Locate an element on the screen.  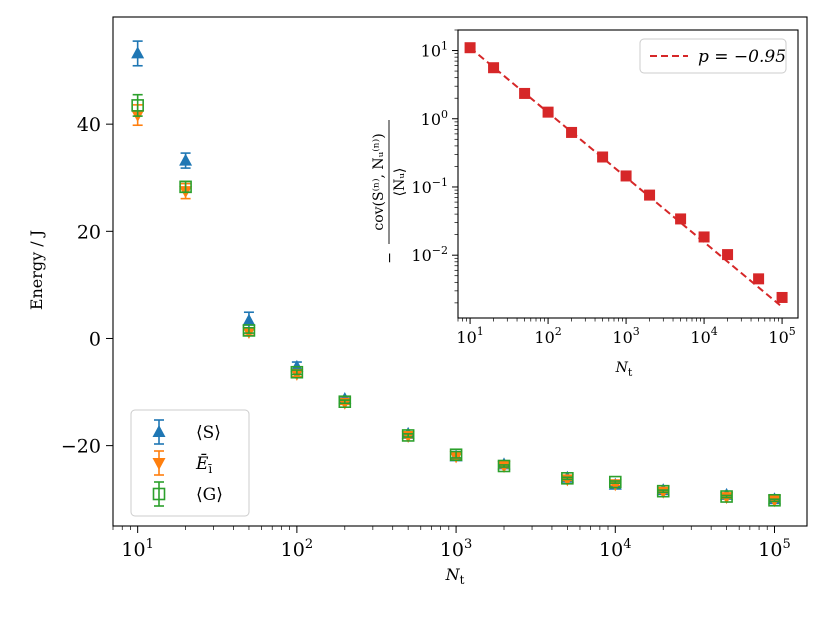
inset-y-tick-label: 10⁻² is located at coordinates (429, 254).